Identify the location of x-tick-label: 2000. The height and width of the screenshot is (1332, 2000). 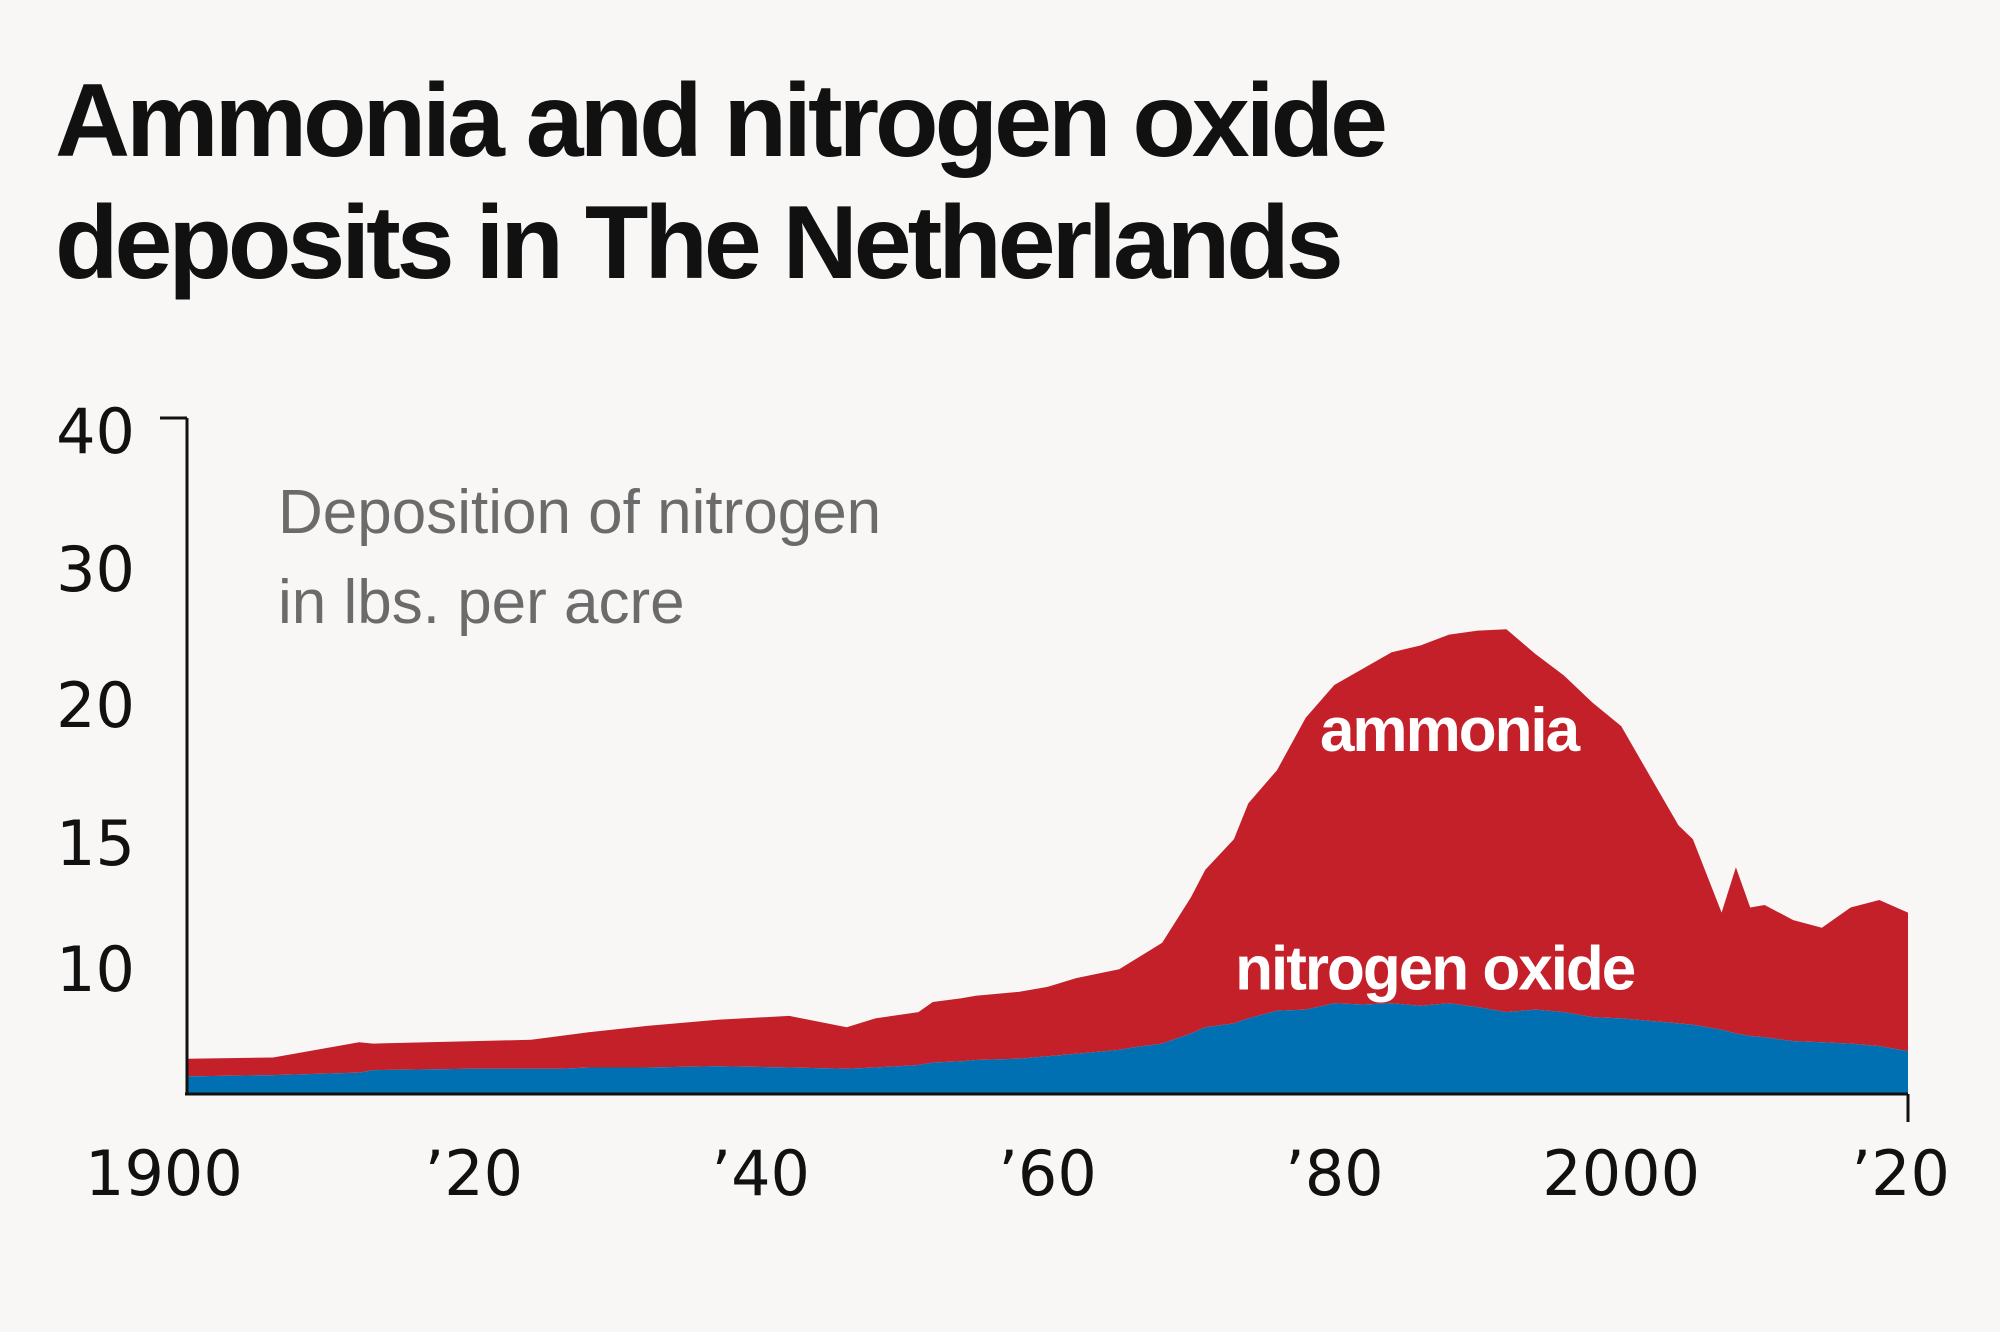
(1621, 1173).